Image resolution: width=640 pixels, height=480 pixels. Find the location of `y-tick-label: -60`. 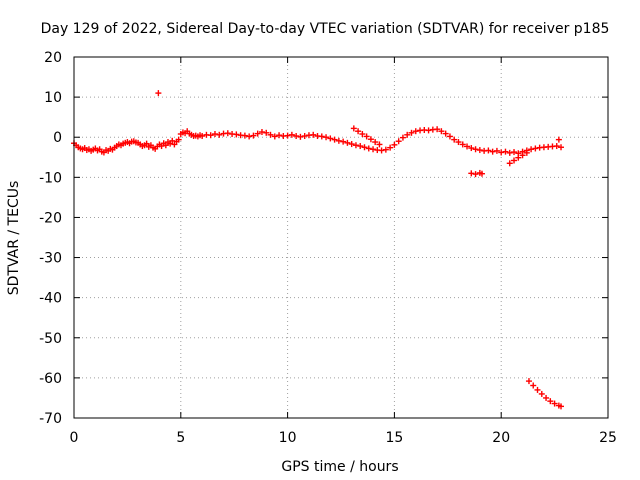

y-tick-label: -60 is located at coordinates (50, 379).